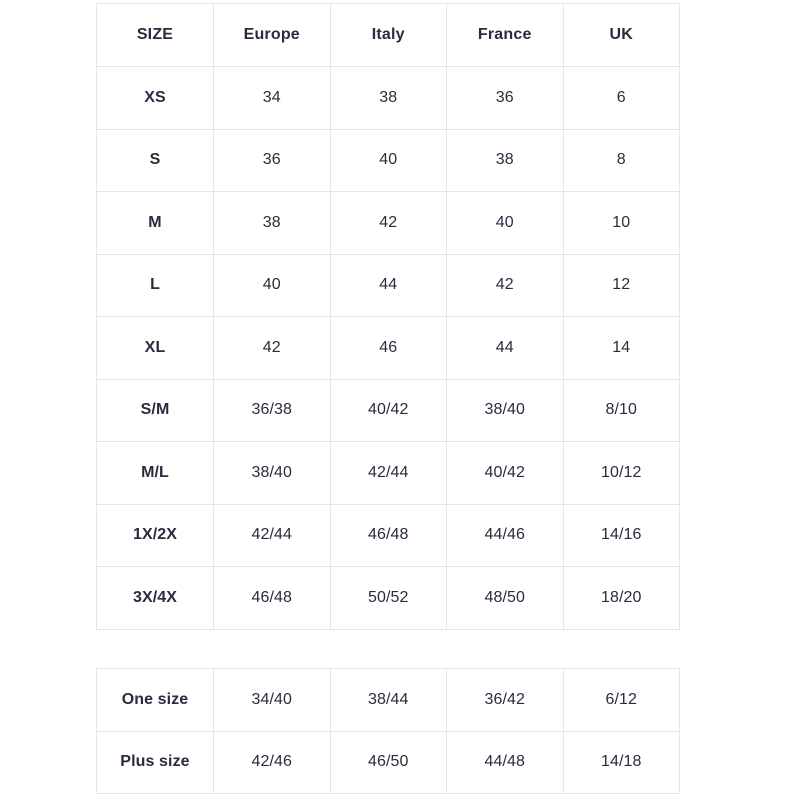 The height and width of the screenshot is (800, 800). Describe the element at coordinates (621, 35) in the screenshot. I see `column-header-uk: UK` at that location.